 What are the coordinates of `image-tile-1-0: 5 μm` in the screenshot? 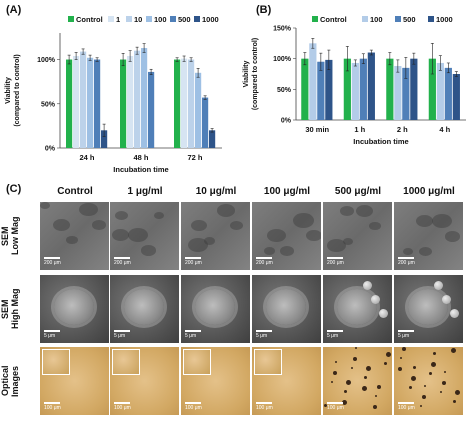 It's located at (74, 309).